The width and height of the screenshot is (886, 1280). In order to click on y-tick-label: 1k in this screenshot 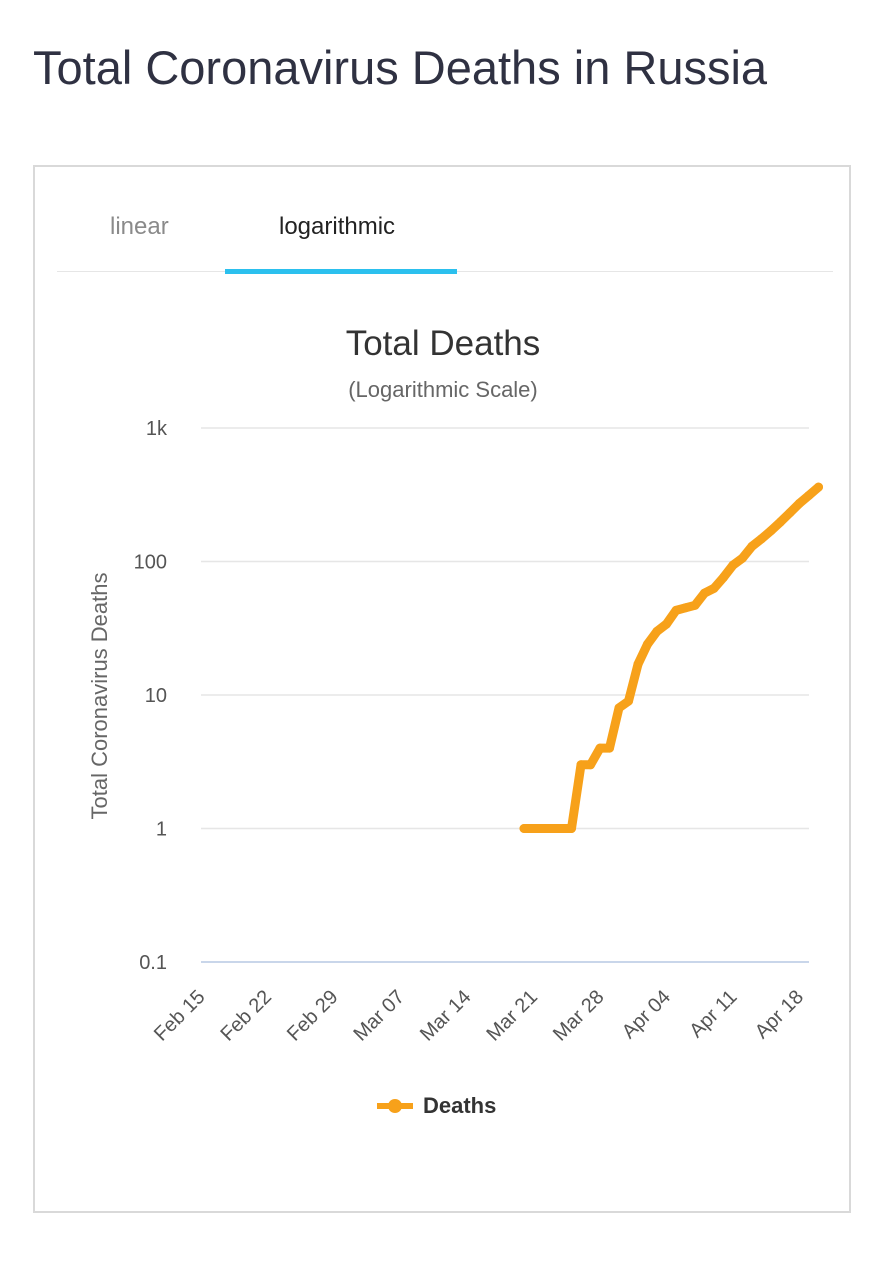, I will do `click(157, 429)`.